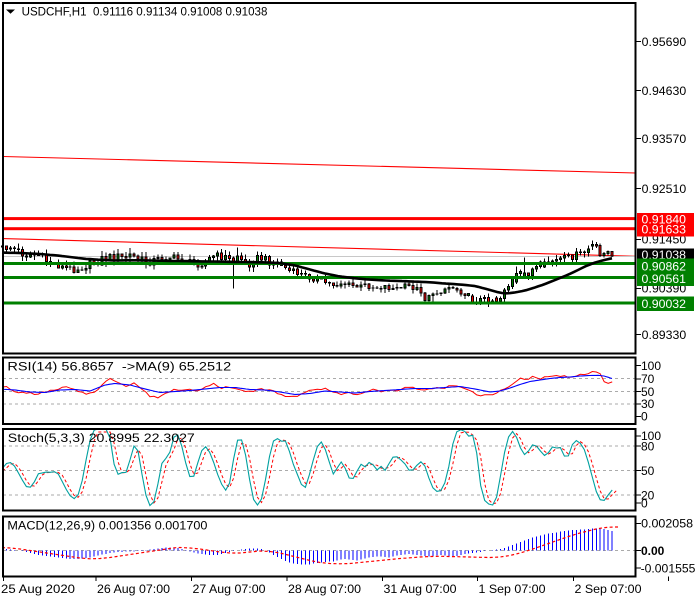 Image resolution: width=700 pixels, height=600 pixels. Describe the element at coordinates (664, 335) in the screenshot. I see `svg-text: 0.89330` at that location.